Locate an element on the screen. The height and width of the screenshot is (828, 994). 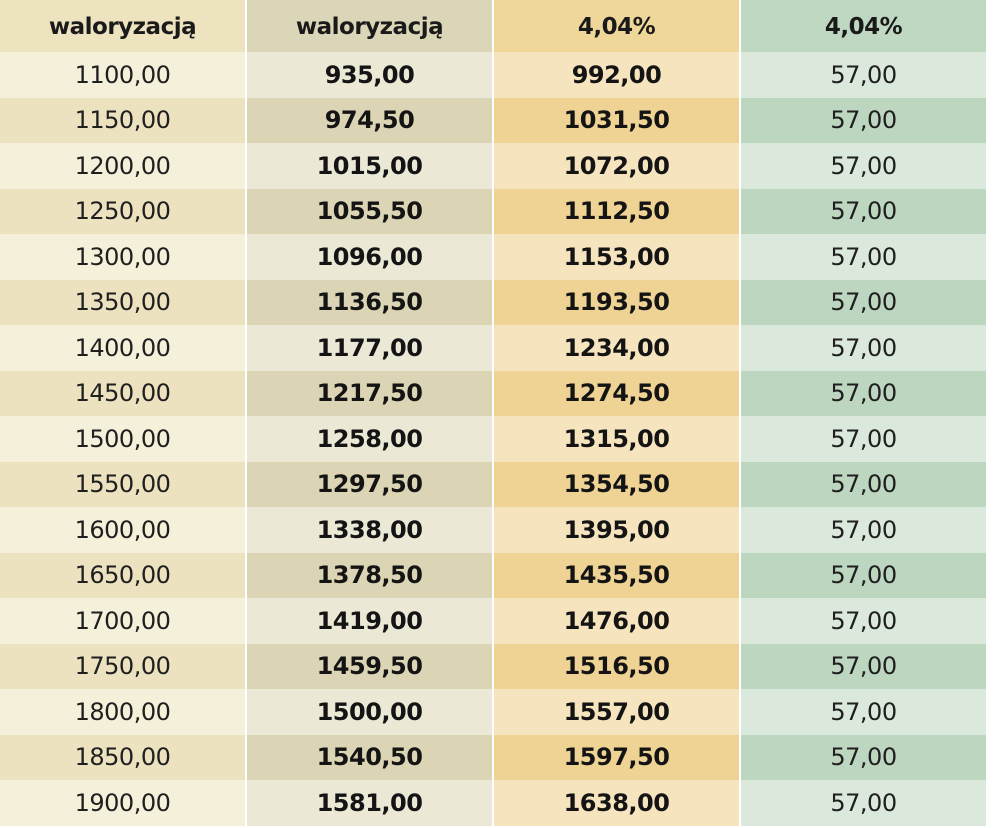
table-cell: 1550,00 is located at coordinates (122, 484).